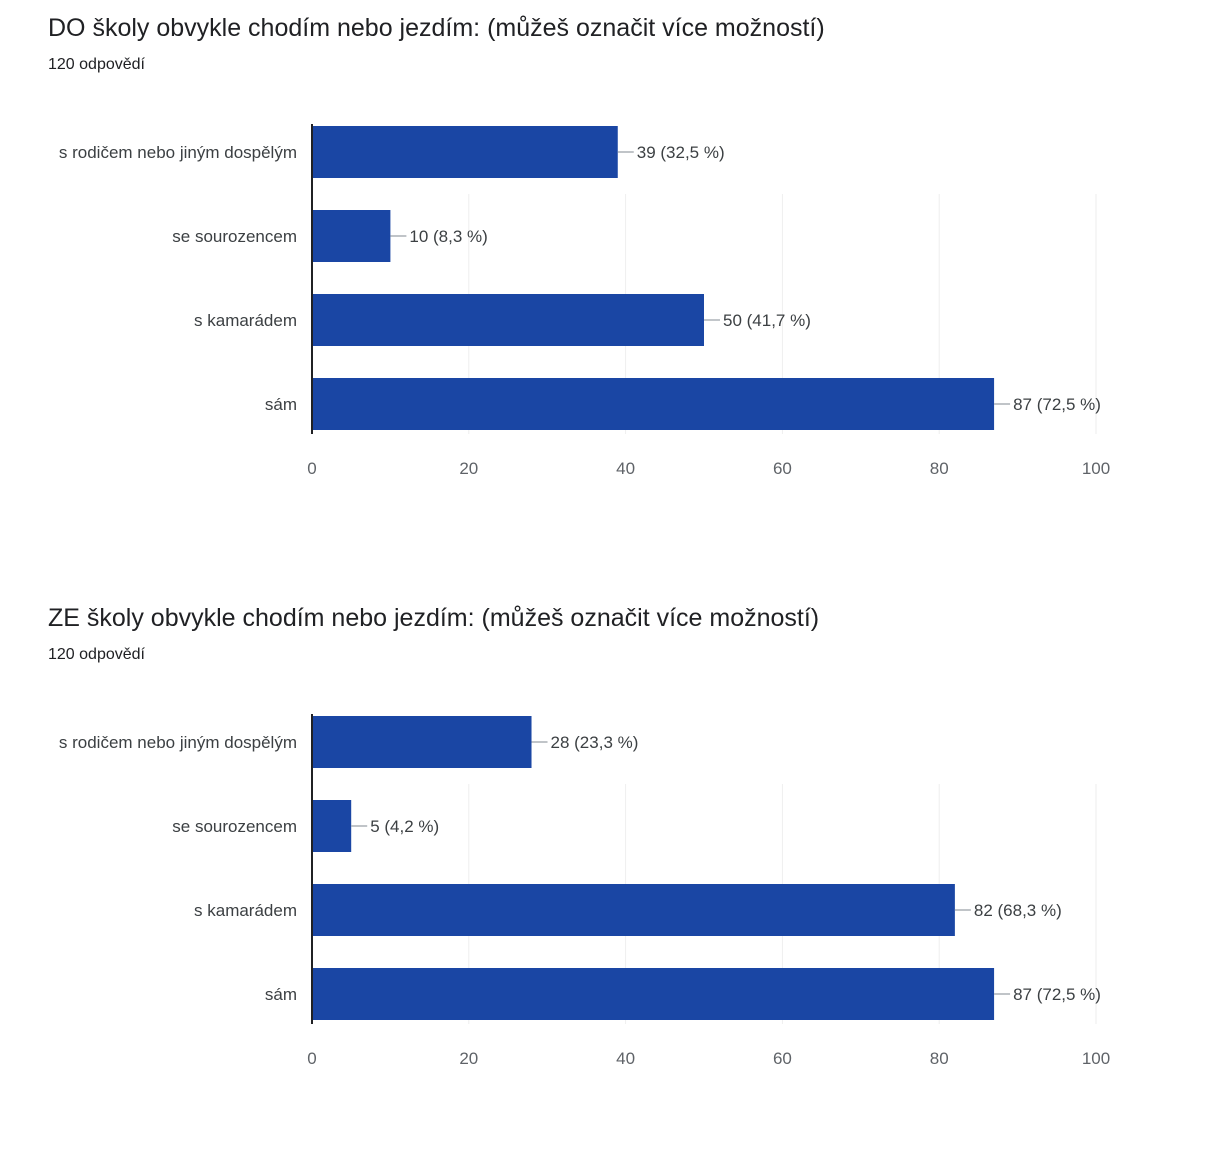 The image size is (1208, 1170). Describe the element at coordinates (404, 826) in the screenshot. I see `data-label: 5 (4,2 %)` at that location.